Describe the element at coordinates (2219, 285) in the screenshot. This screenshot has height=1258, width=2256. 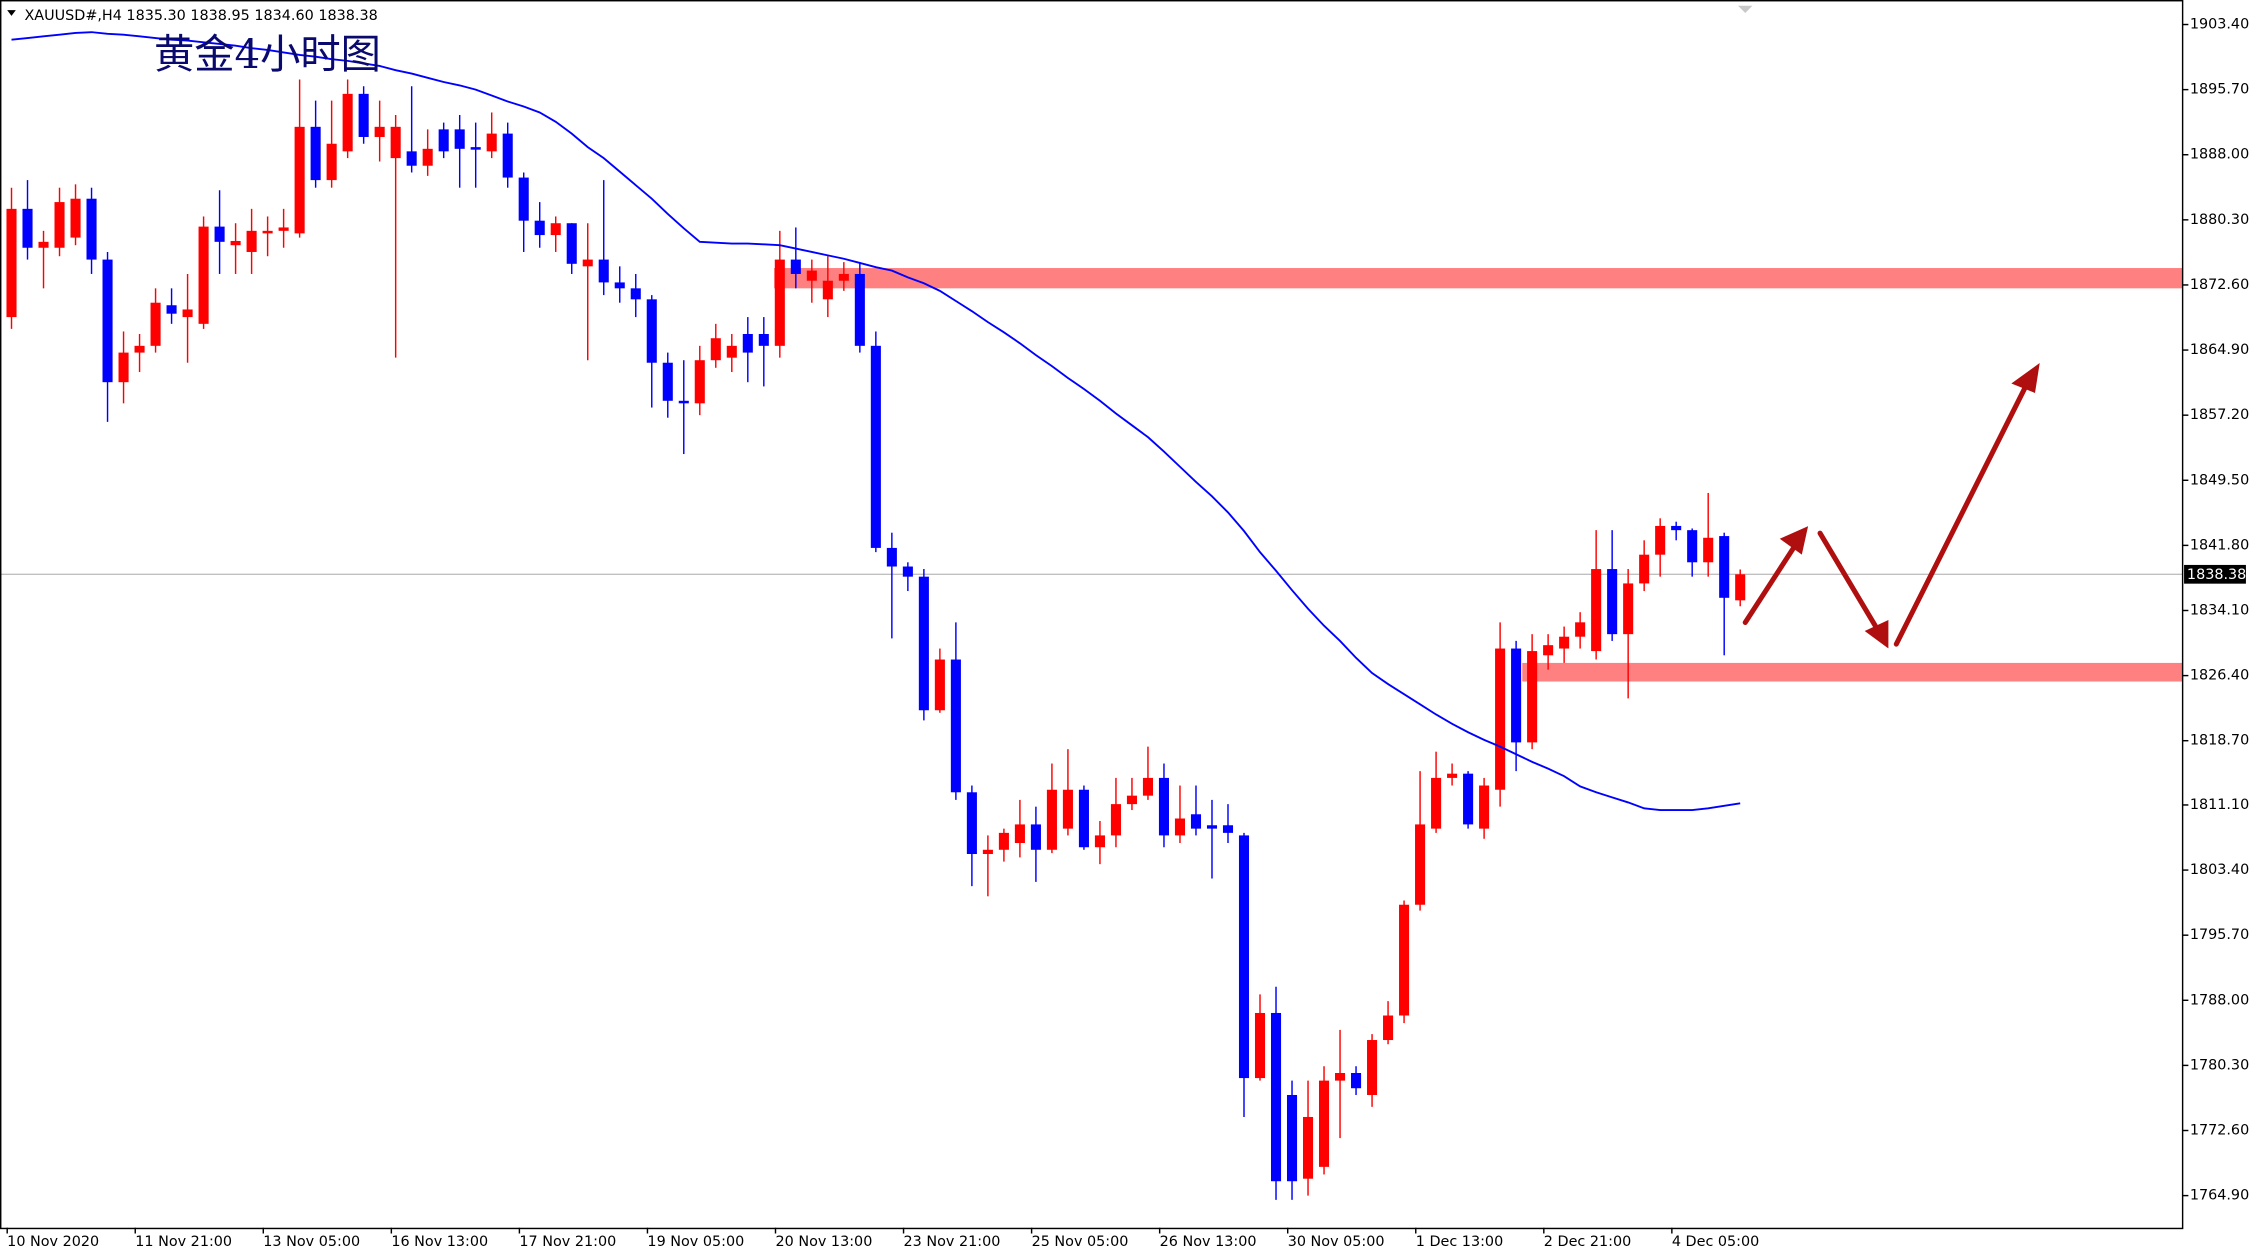
I see `y-tick-label: 1872.60` at that location.